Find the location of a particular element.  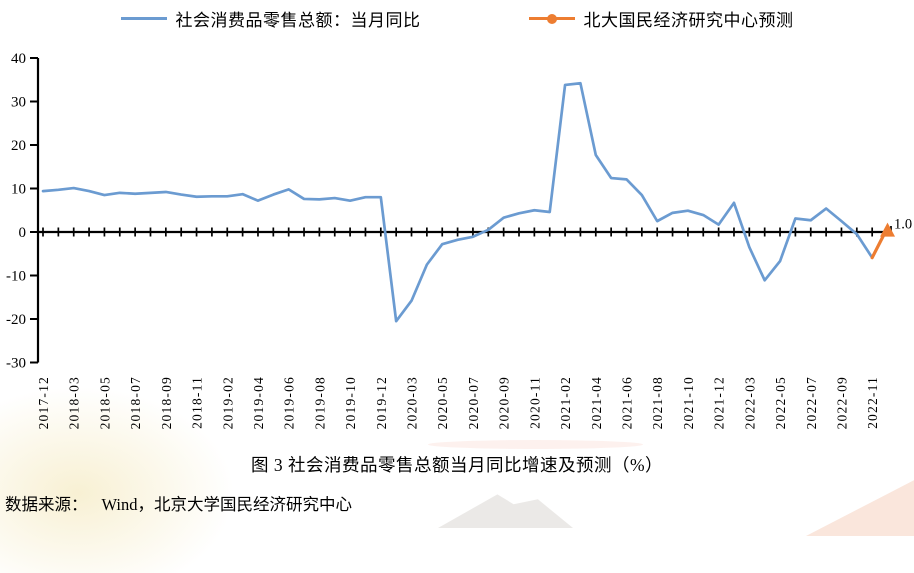

legend-label-forecast: 北大国民经济研究中心预测 is located at coordinates (688, 20).